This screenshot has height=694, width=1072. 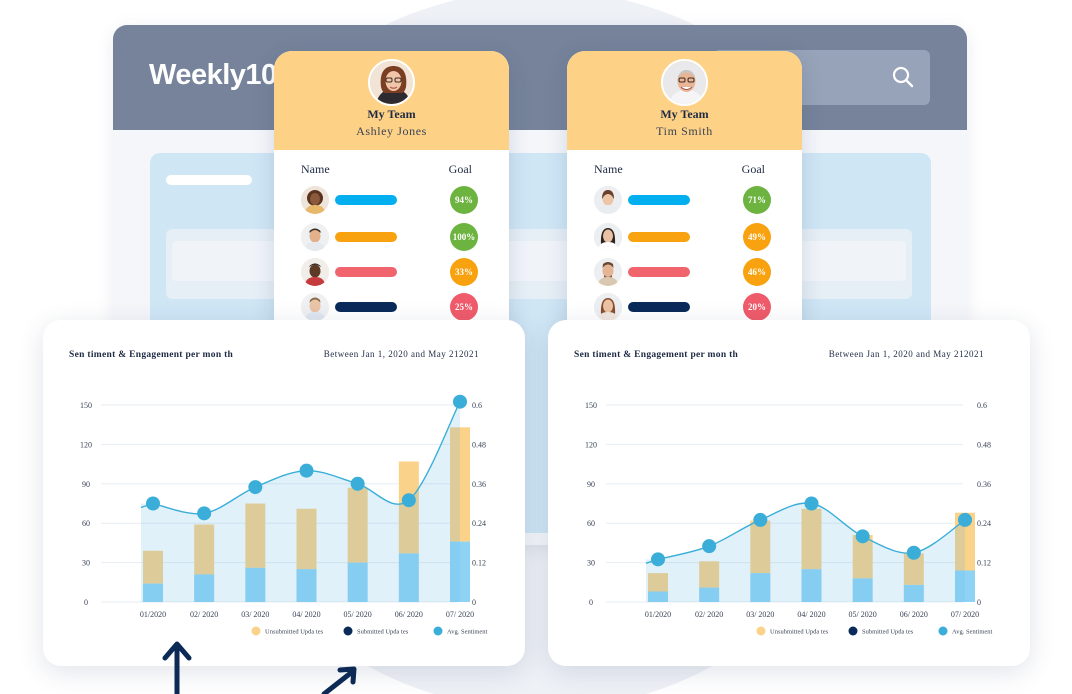 I want to click on panel-title-placeholder, so click(x=209, y=180).